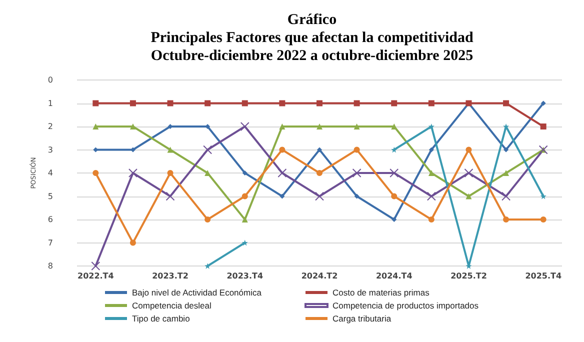 This screenshot has width=584, height=342. I want to click on x-tick-label: 2023.T4, so click(245, 276).